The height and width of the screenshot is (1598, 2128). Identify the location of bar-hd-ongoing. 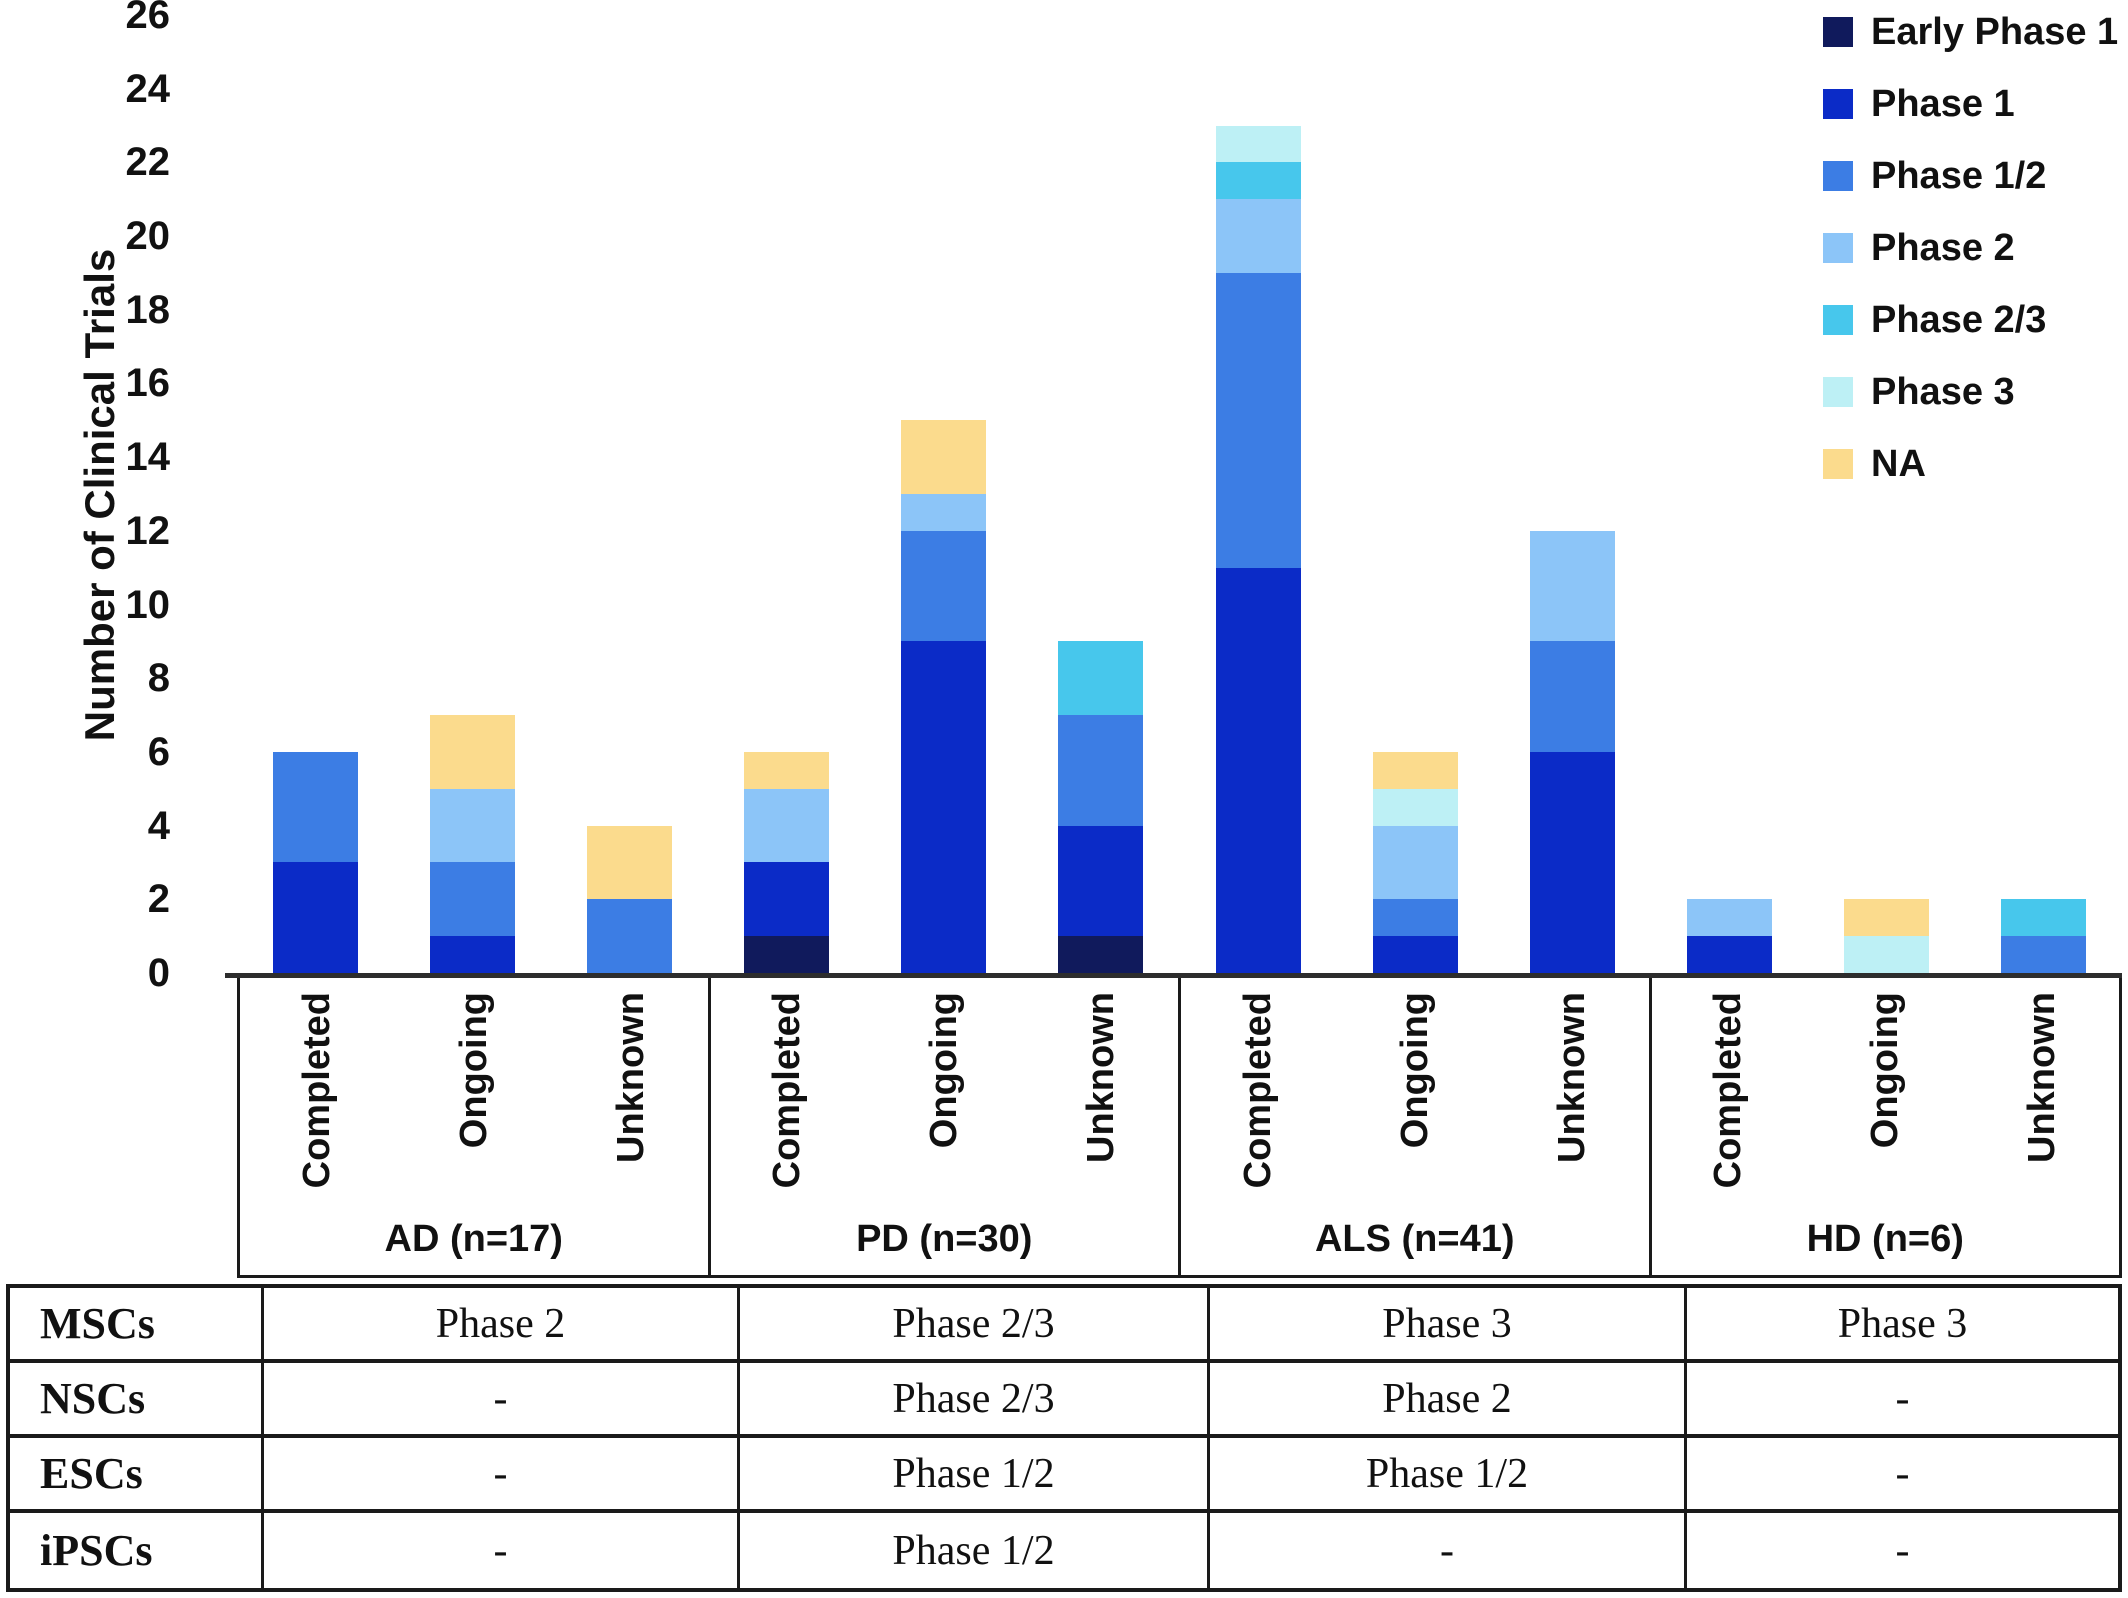
(1886, 936).